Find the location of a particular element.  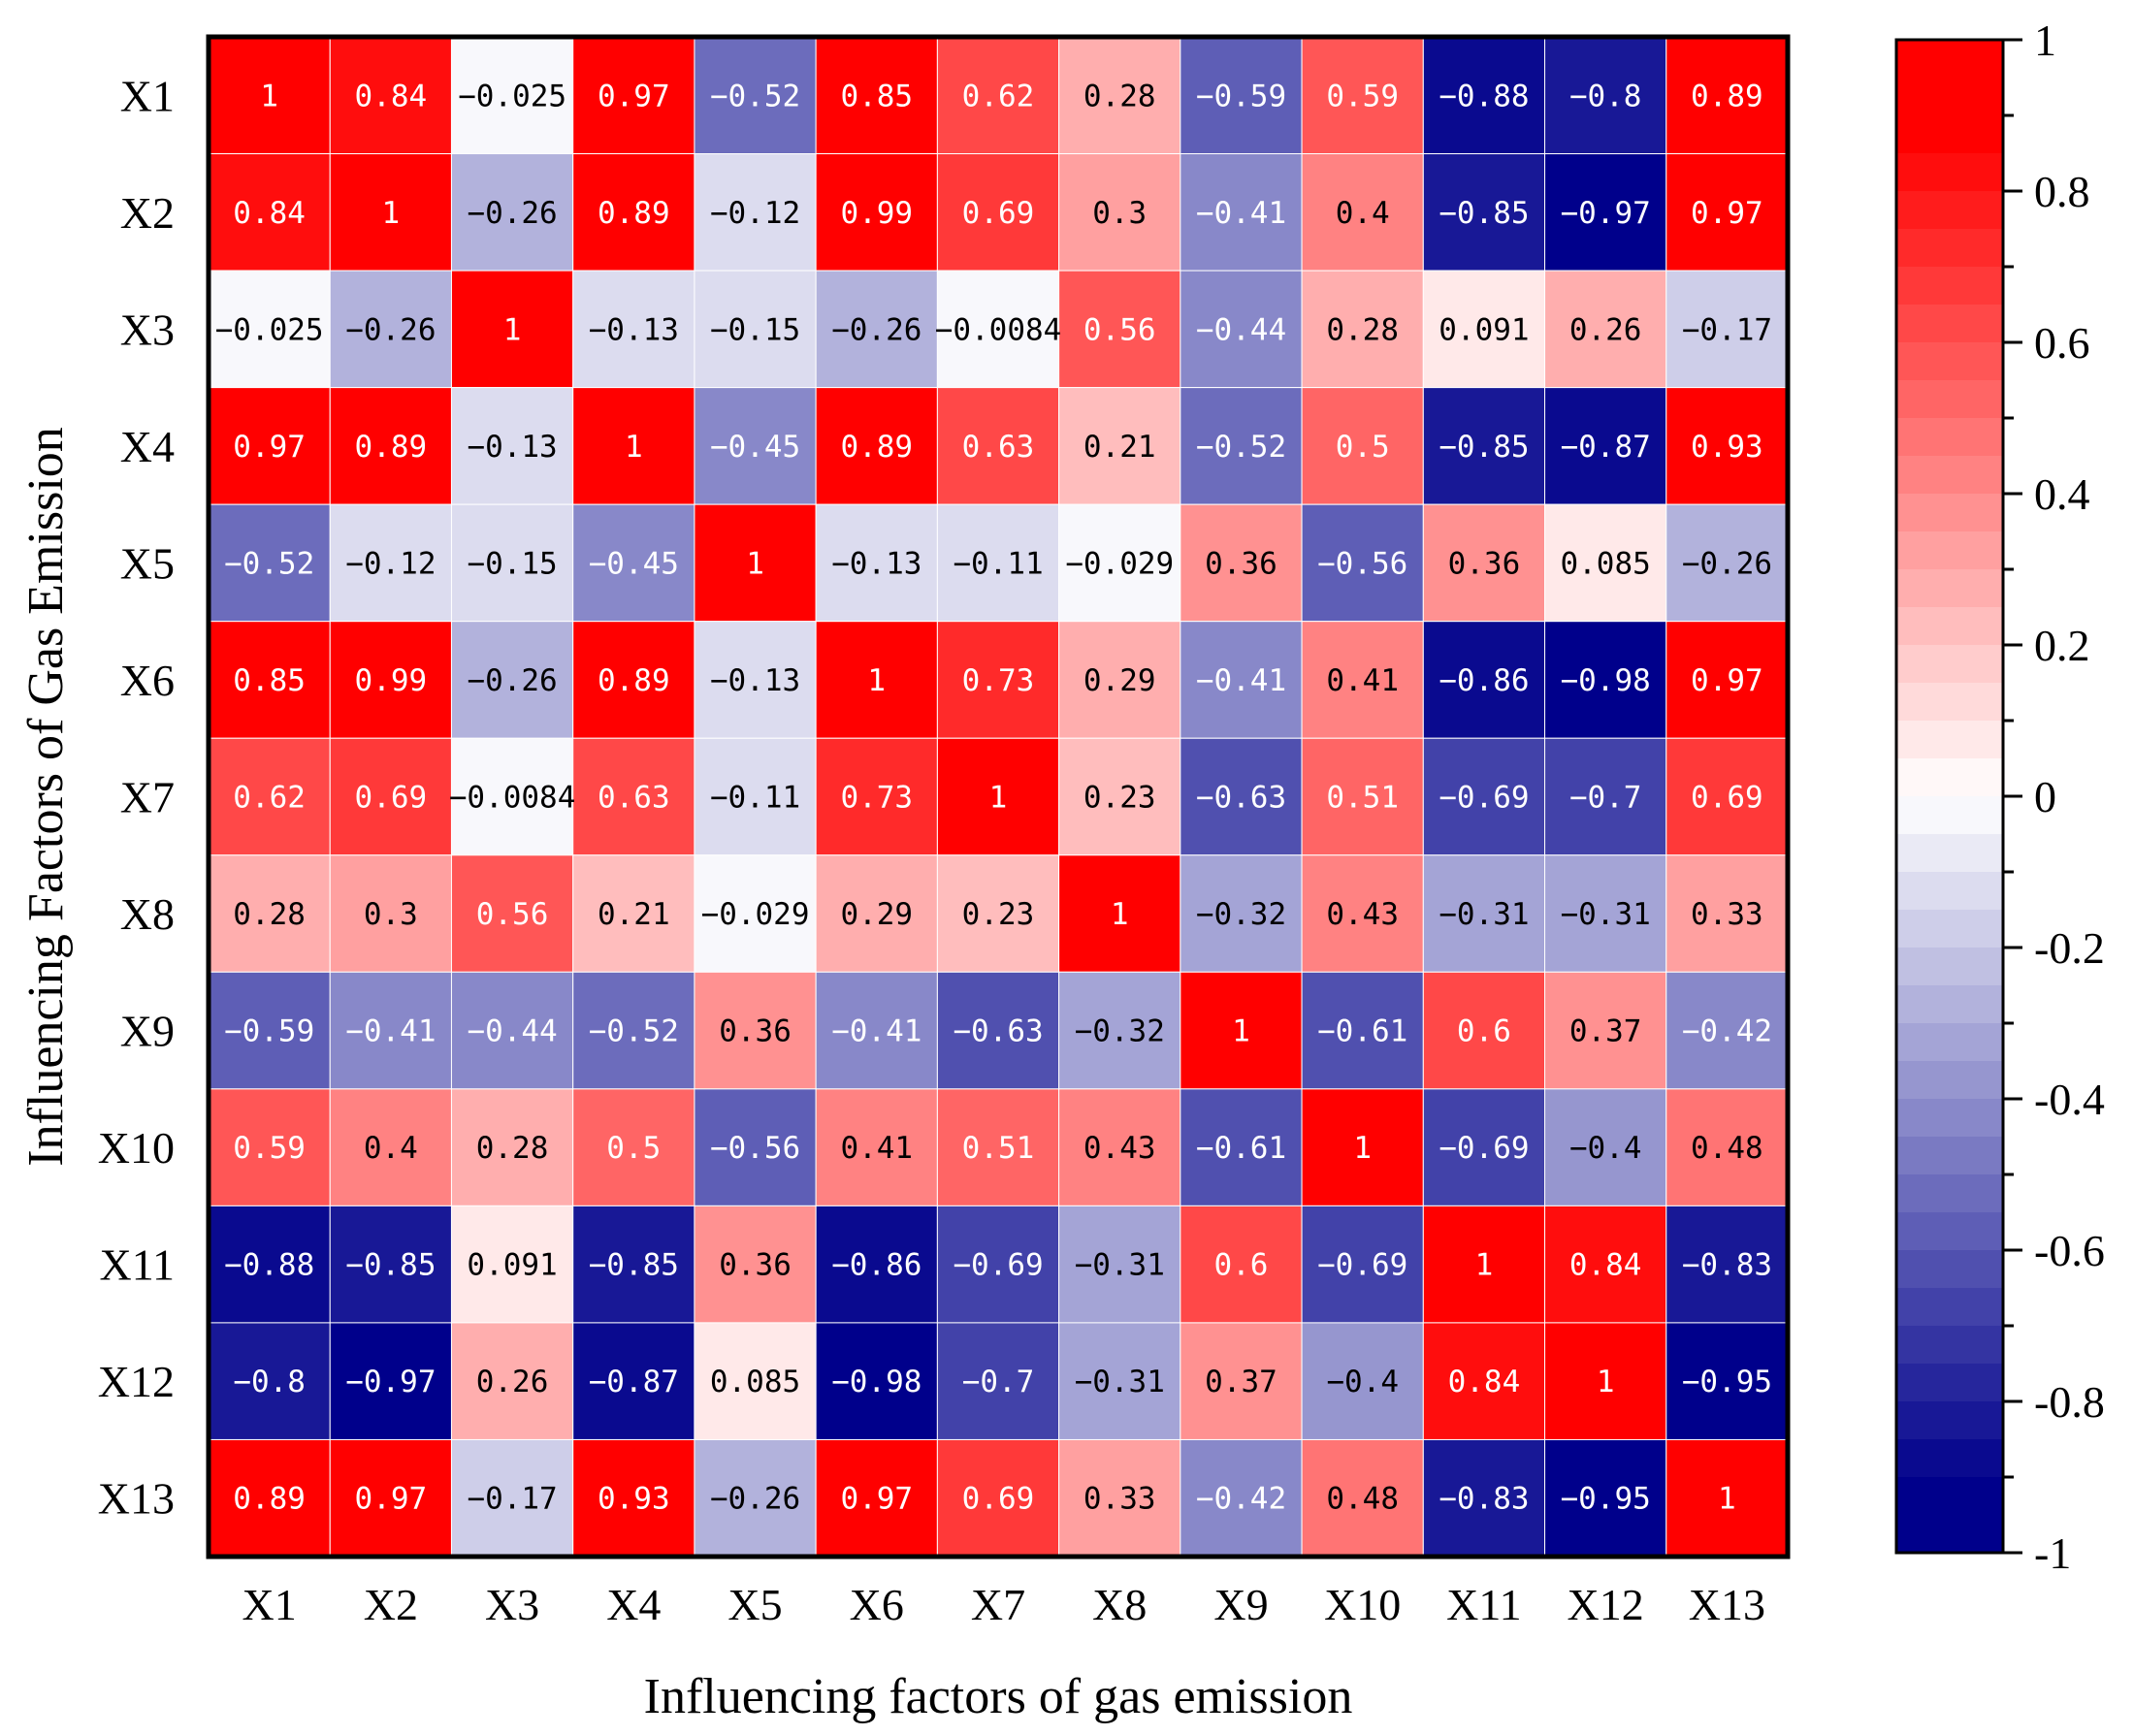

cell-value-label: −0.7 is located at coordinates (998, 1382).